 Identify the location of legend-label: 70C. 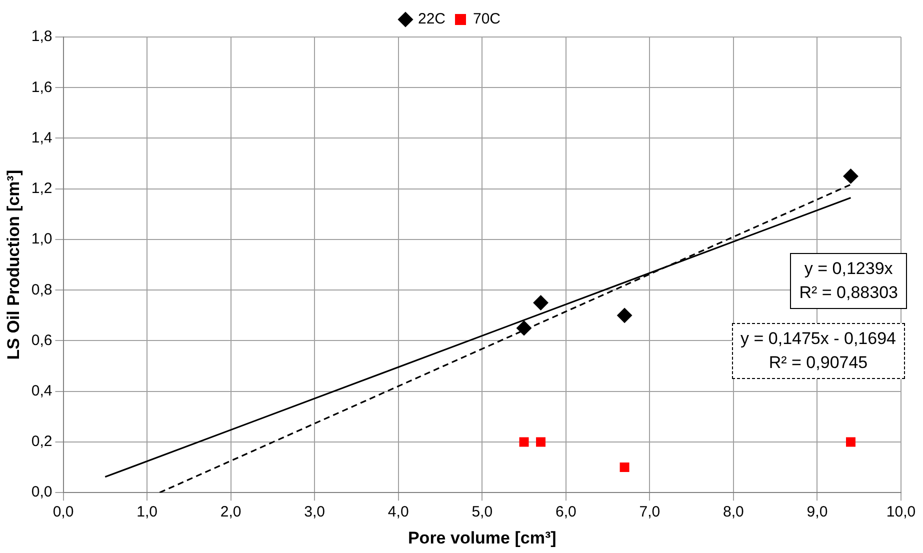
(487, 19).